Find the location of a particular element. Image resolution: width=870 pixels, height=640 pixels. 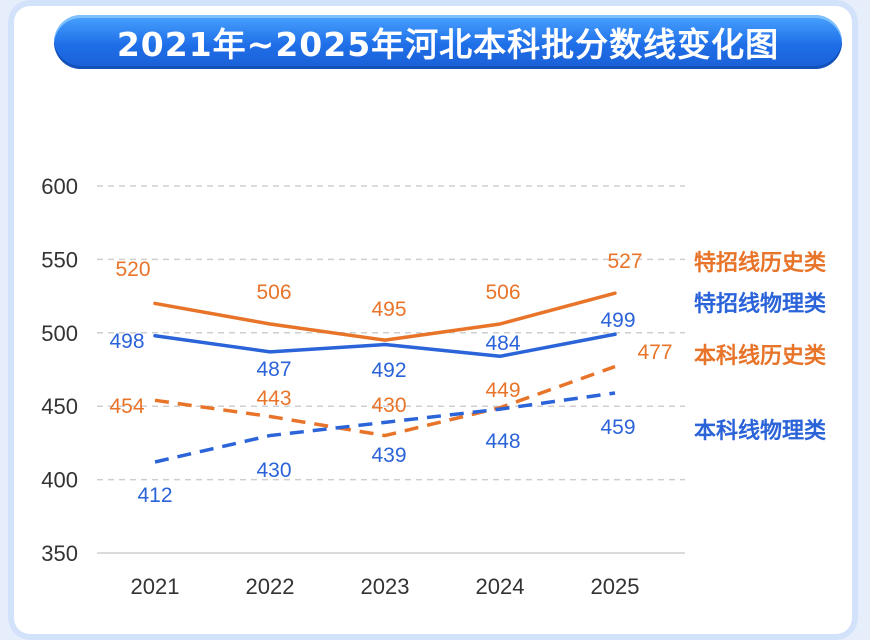

data-label: 448 is located at coordinates (502, 441).